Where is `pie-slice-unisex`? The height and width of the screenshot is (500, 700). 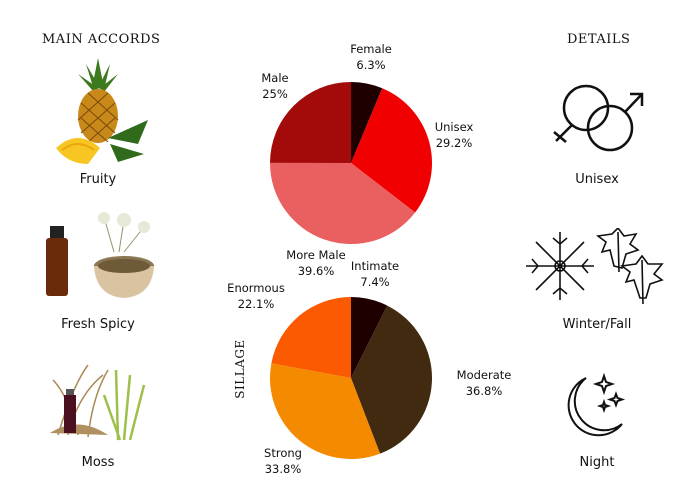 pie-slice-unisex is located at coordinates (392, 150).